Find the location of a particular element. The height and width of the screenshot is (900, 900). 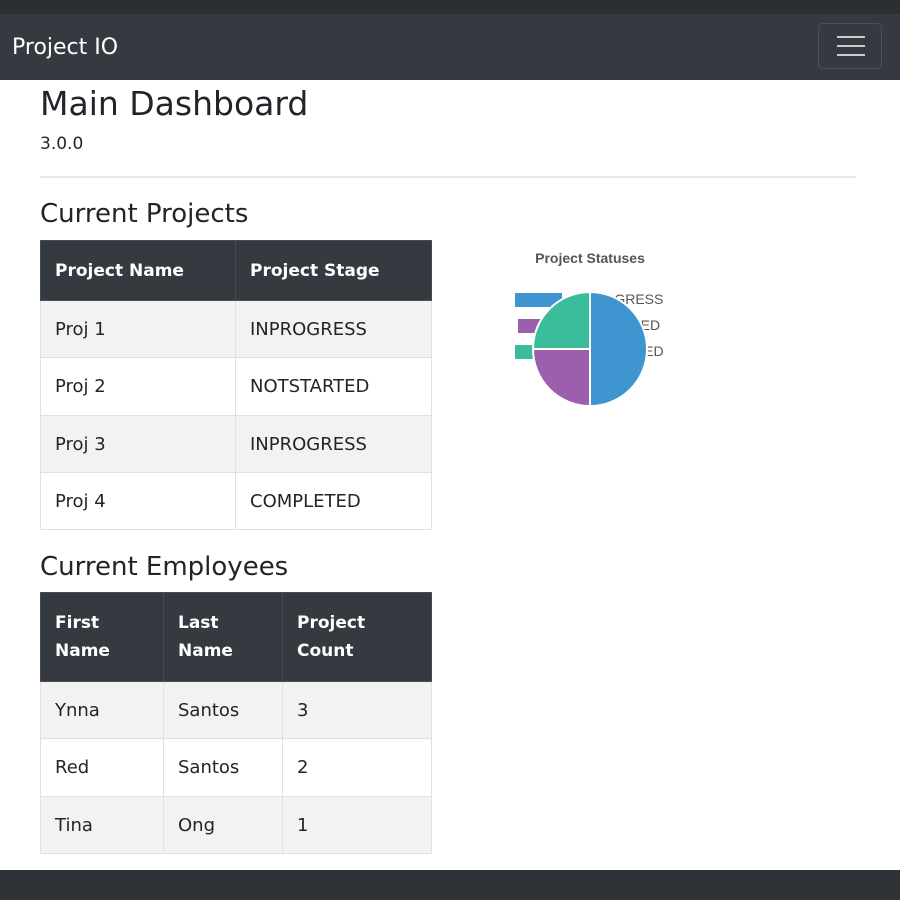

window-bottom-strip is located at coordinates (450, 885).